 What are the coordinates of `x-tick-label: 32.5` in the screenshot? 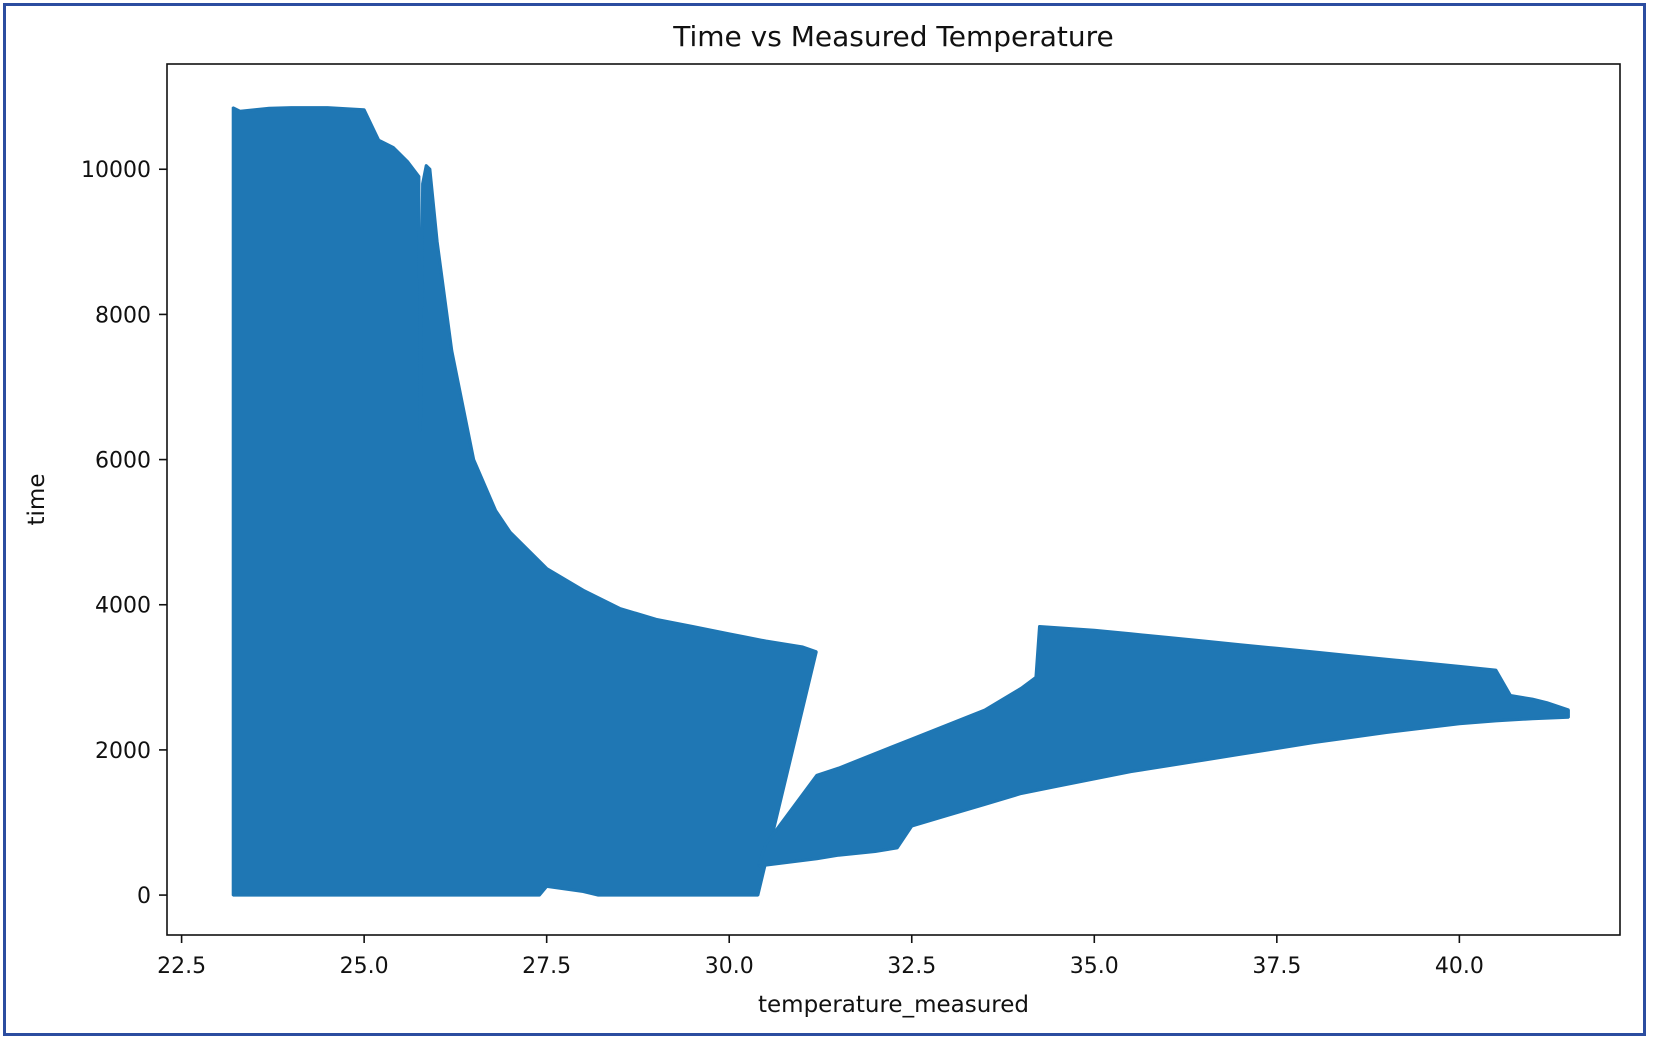 It's located at (911, 966).